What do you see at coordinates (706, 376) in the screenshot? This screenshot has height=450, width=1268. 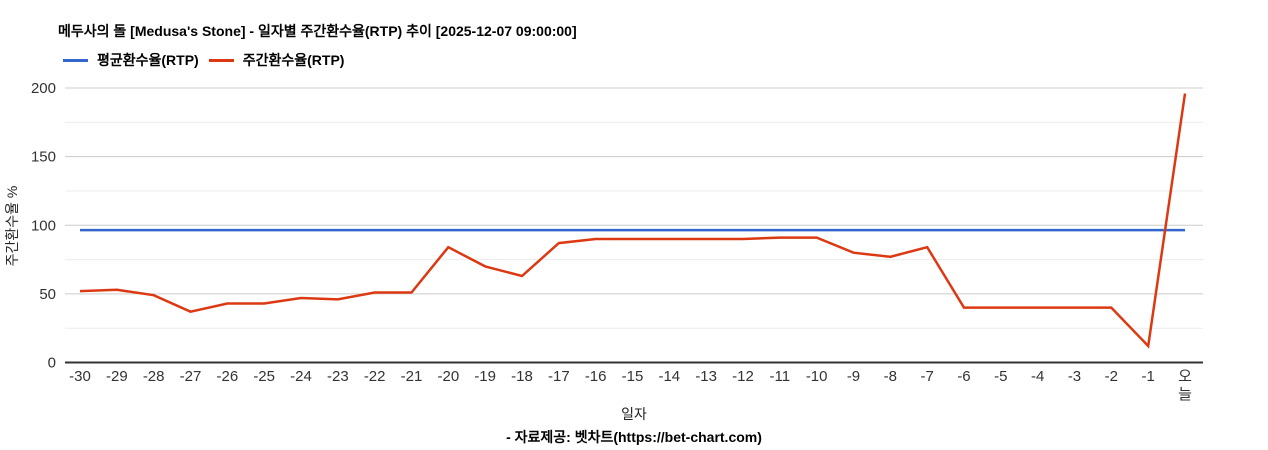 I see `x-tick-label: -13` at bounding box center [706, 376].